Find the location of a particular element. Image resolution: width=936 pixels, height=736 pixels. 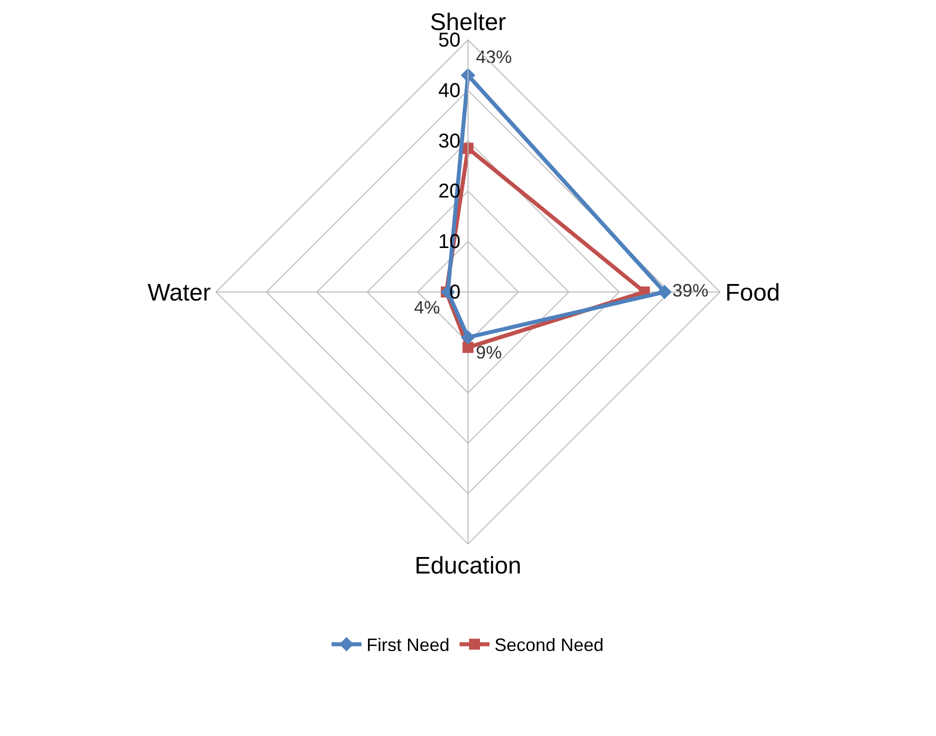

spoke-label: Water is located at coordinates (179, 292).